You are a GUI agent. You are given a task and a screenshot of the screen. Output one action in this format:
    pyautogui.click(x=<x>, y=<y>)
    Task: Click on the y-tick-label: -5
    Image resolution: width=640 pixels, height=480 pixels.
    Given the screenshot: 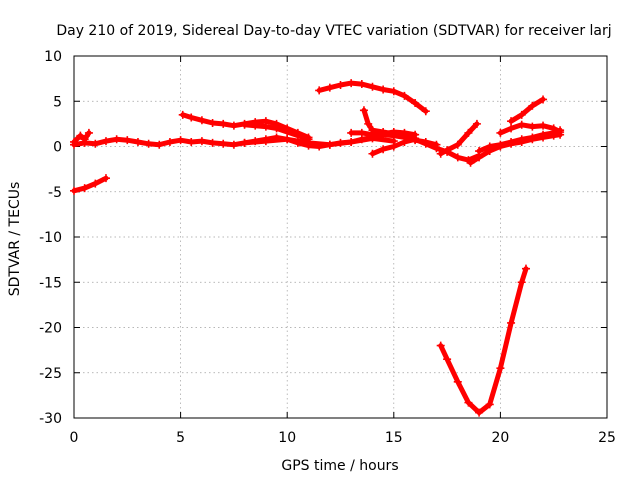 What is the action you would take?
    pyautogui.click(x=55, y=193)
    